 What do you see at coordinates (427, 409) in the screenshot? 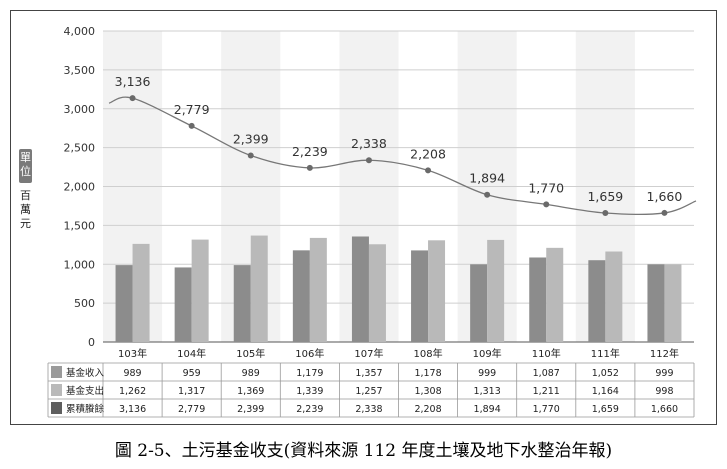
I see `table-cell: 2,208` at bounding box center [427, 409].